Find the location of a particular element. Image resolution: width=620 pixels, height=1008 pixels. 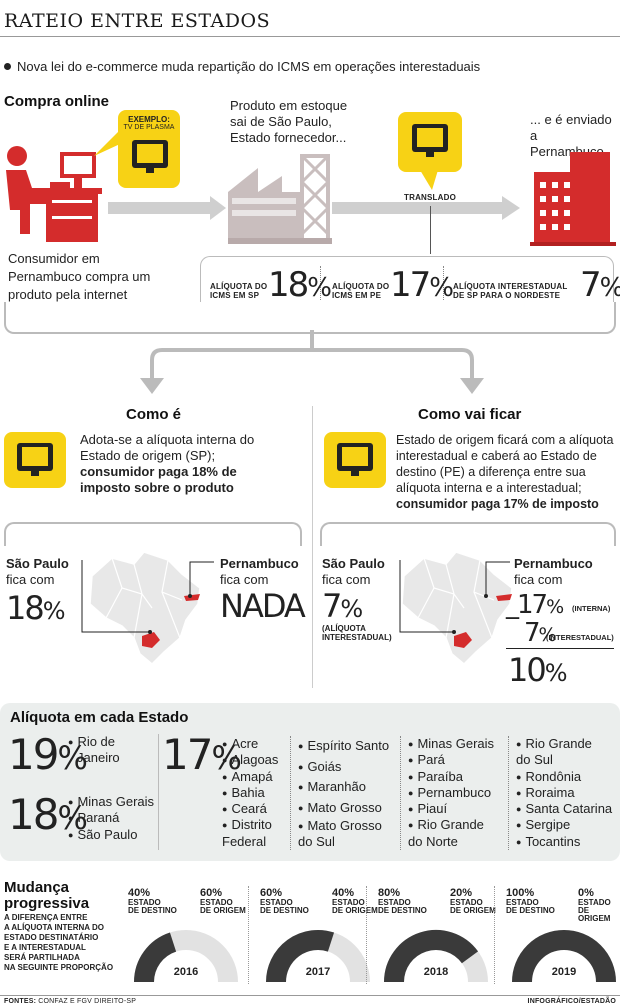

como-e-text-line: Estado de origem (SP); is located at coordinates (148, 455).